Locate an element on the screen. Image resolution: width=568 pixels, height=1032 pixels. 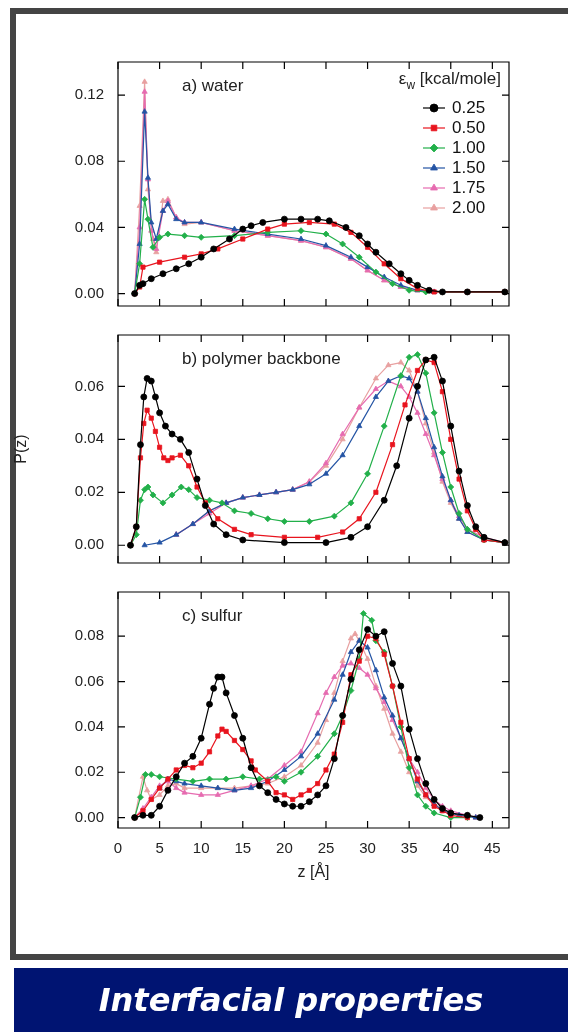
x-tick-label: 40 is located at coordinates (451, 848).